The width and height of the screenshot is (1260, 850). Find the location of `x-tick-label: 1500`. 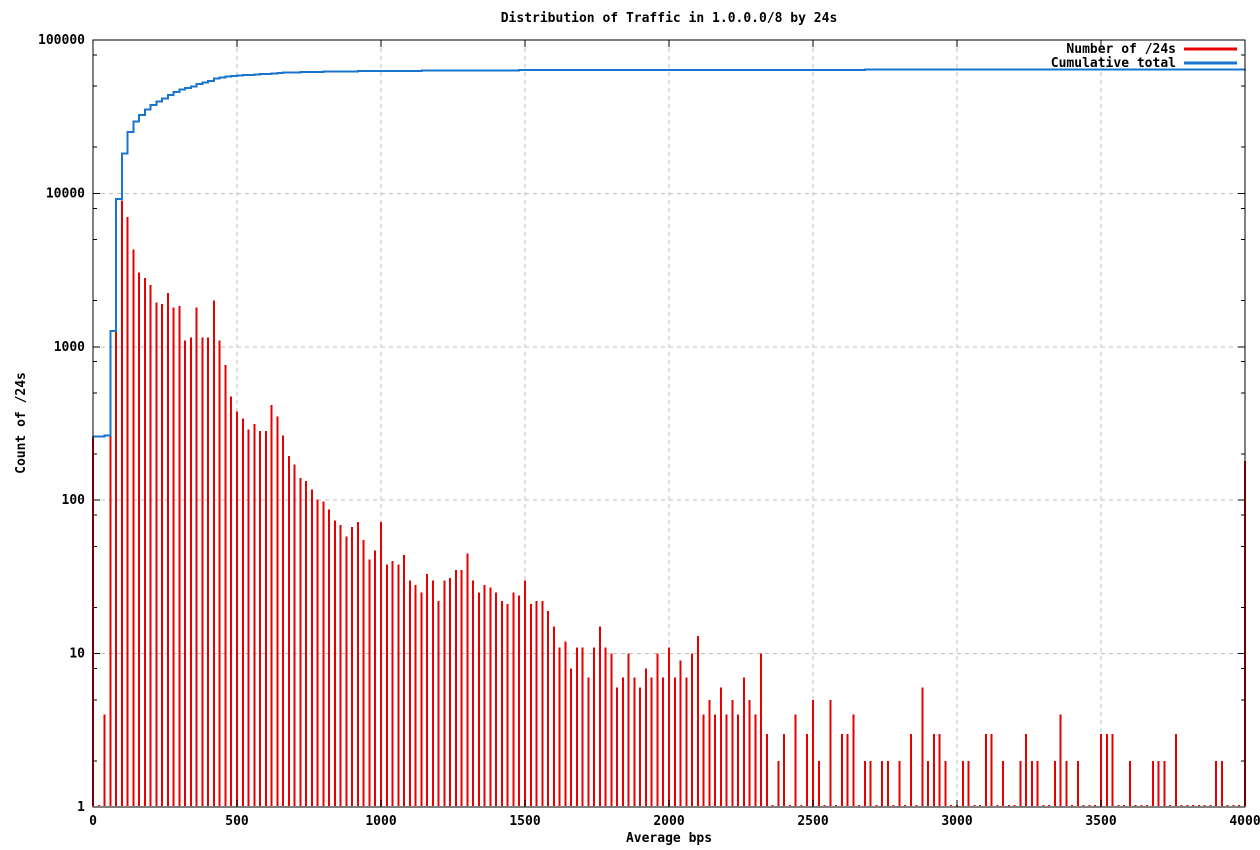

x-tick-label: 1500 is located at coordinates (524, 821).